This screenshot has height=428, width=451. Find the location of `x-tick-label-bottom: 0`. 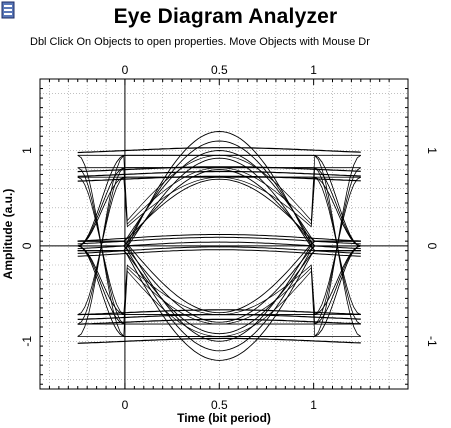

x-tick-label-bottom: 0 is located at coordinates (125, 405).